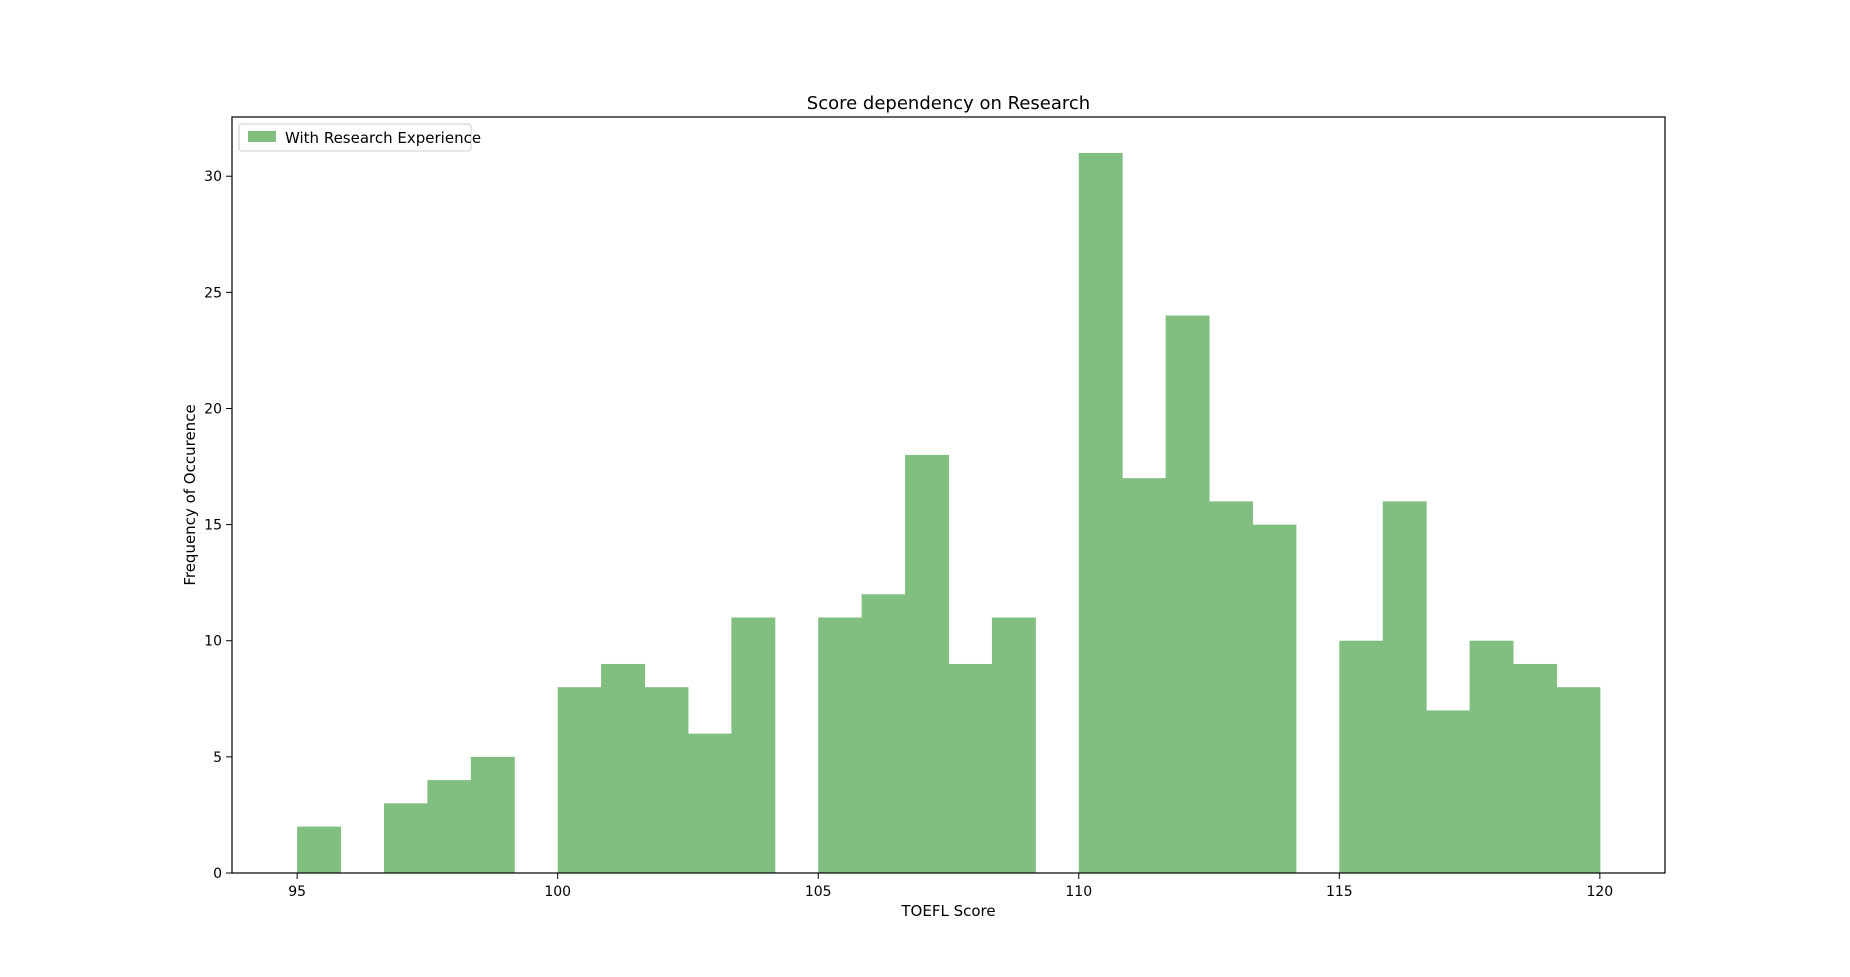 The height and width of the screenshot is (977, 1850). I want to click on x-axis-label: TOEFL Score, so click(947, 911).